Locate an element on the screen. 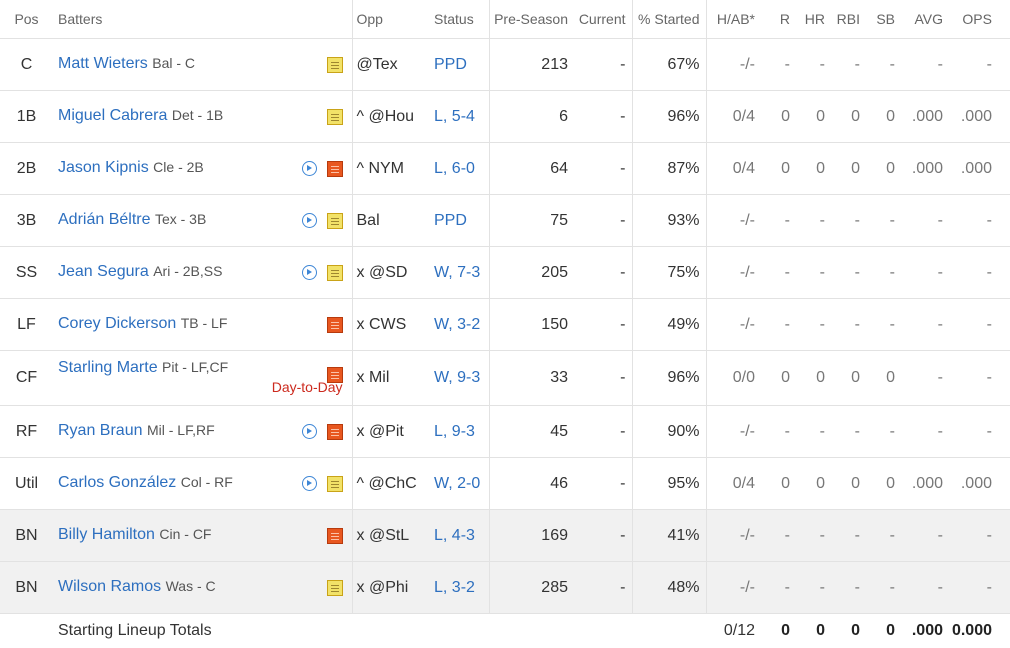  header-hab: H/AB* is located at coordinates (730, 19).